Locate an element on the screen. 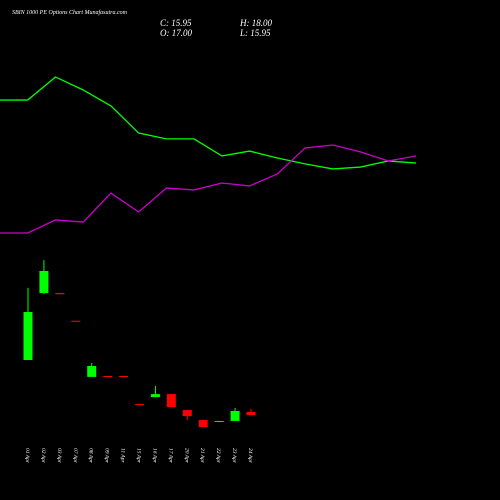  ohlc-label: C: 15.95 is located at coordinates (176, 23).